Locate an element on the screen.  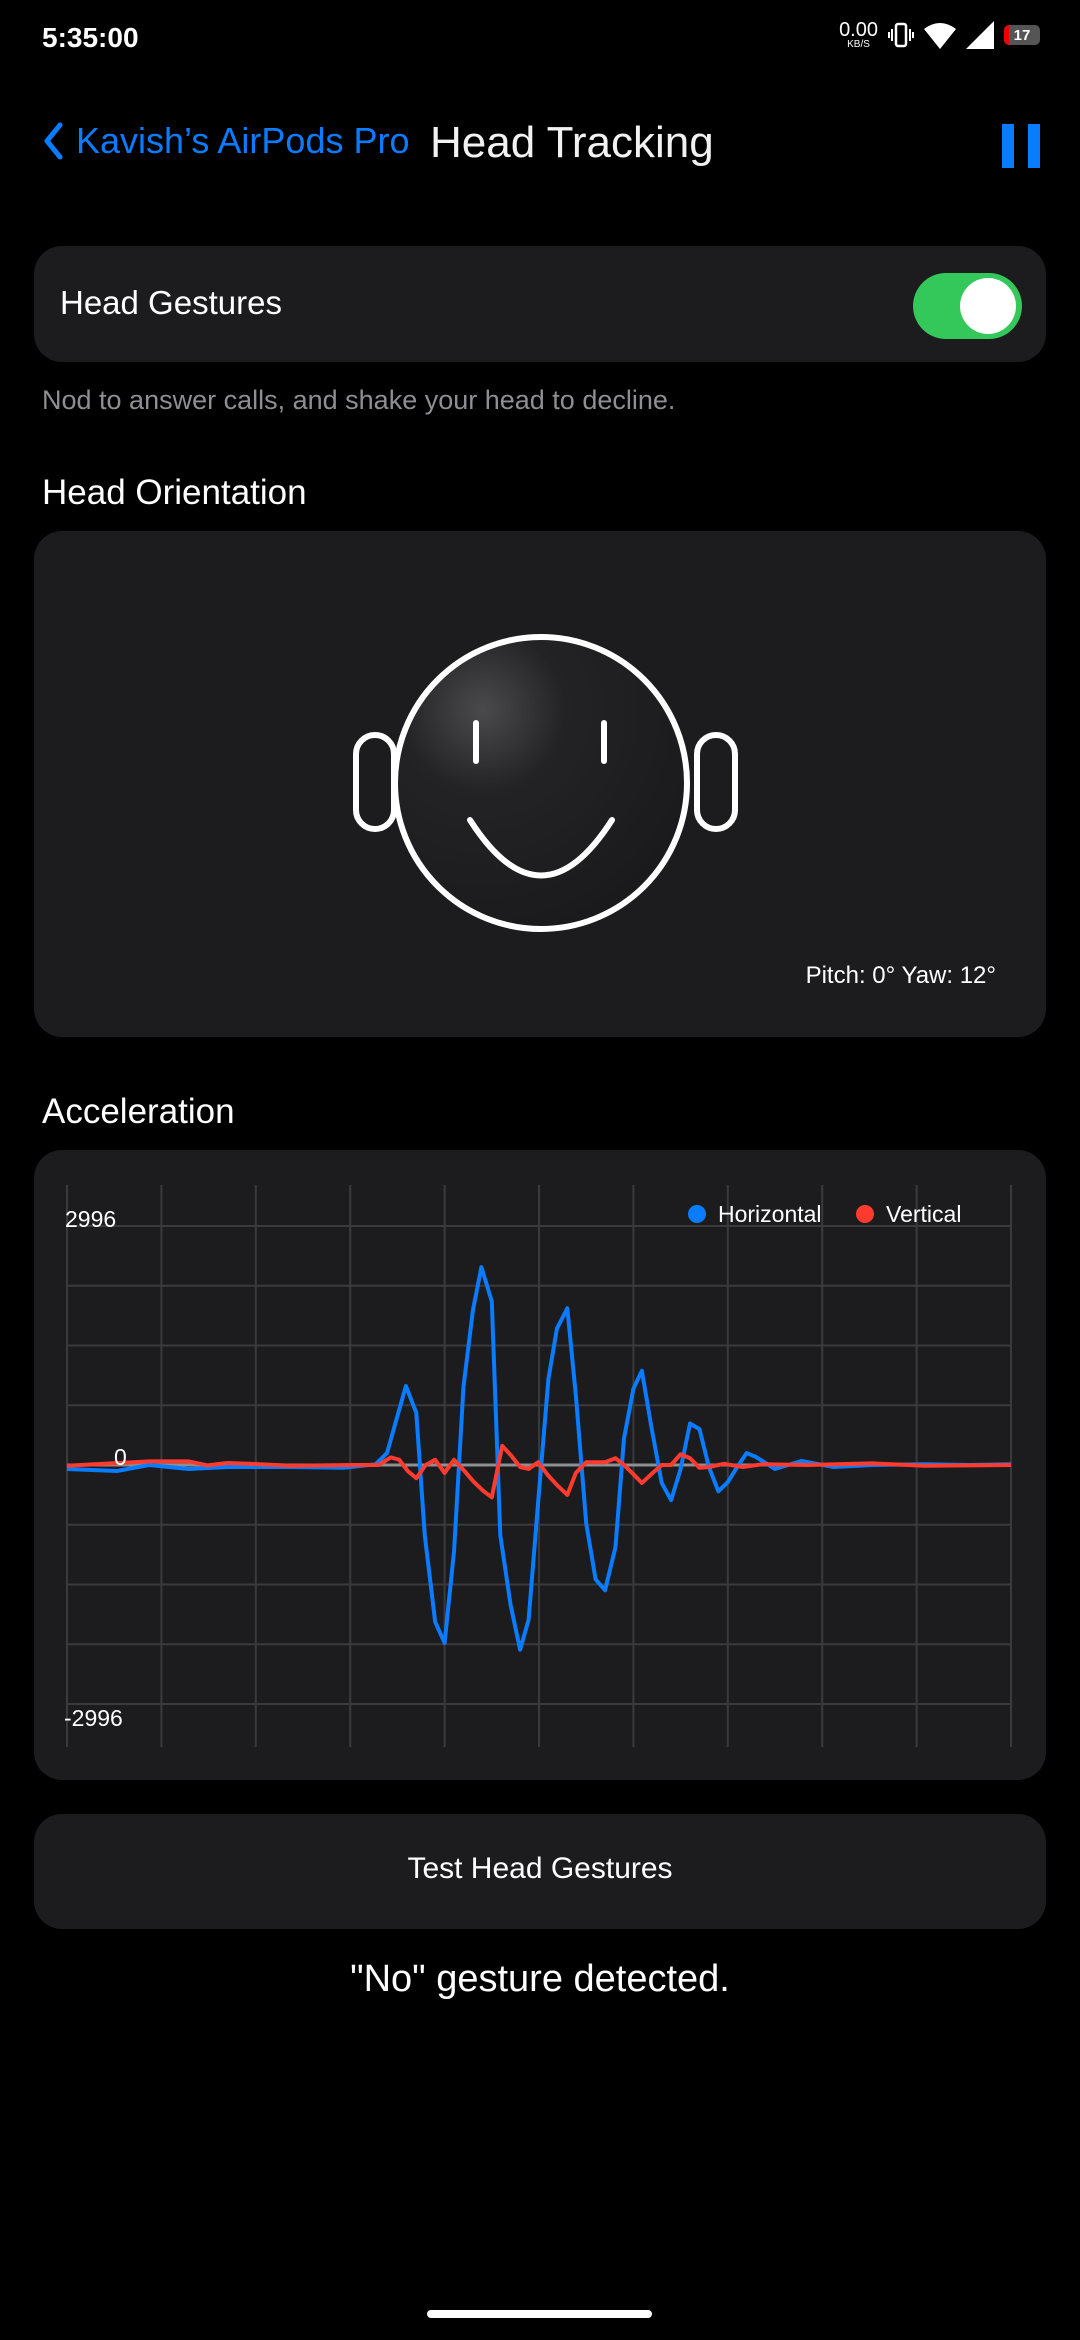
legend-vertical-label: Vertical is located at coordinates (923, 1214).